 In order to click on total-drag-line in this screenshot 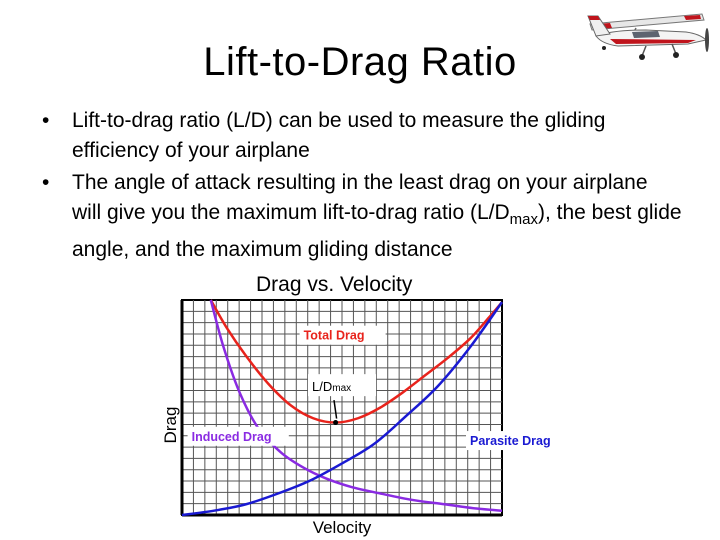, I will do `click(356, 361)`.